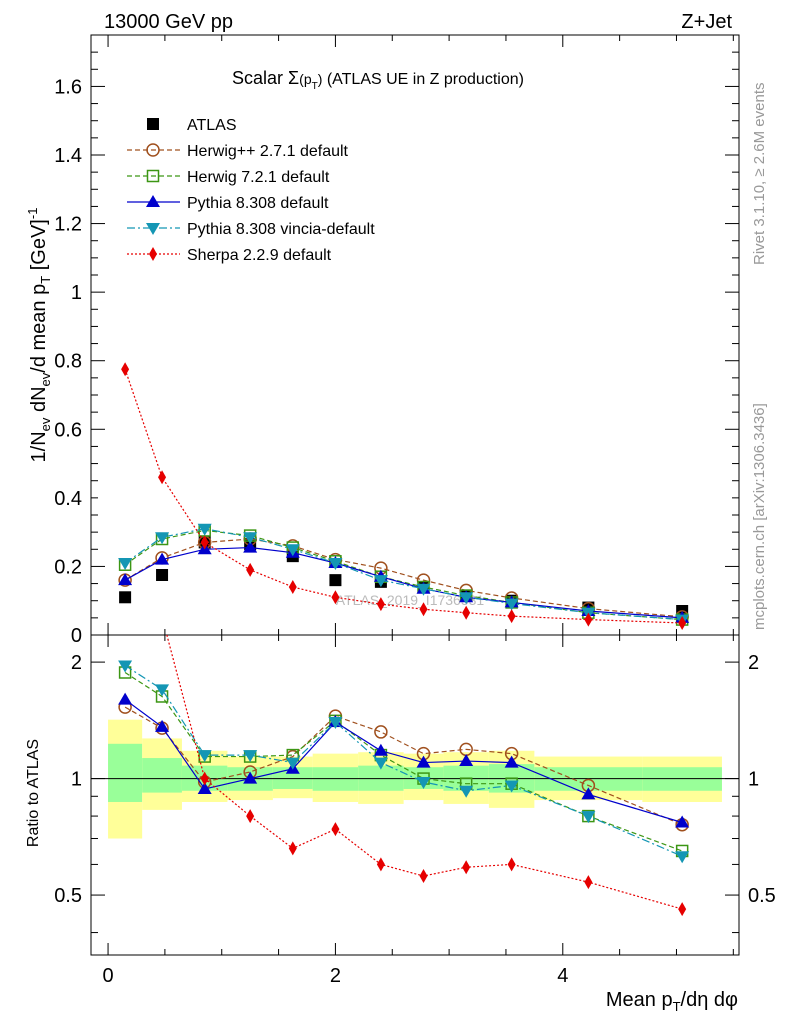 Image resolution: width=786 pixels, height=1024 pixels. Describe the element at coordinates (168, 22) in the screenshot. I see `header-left: 13000 GeV pp` at that location.